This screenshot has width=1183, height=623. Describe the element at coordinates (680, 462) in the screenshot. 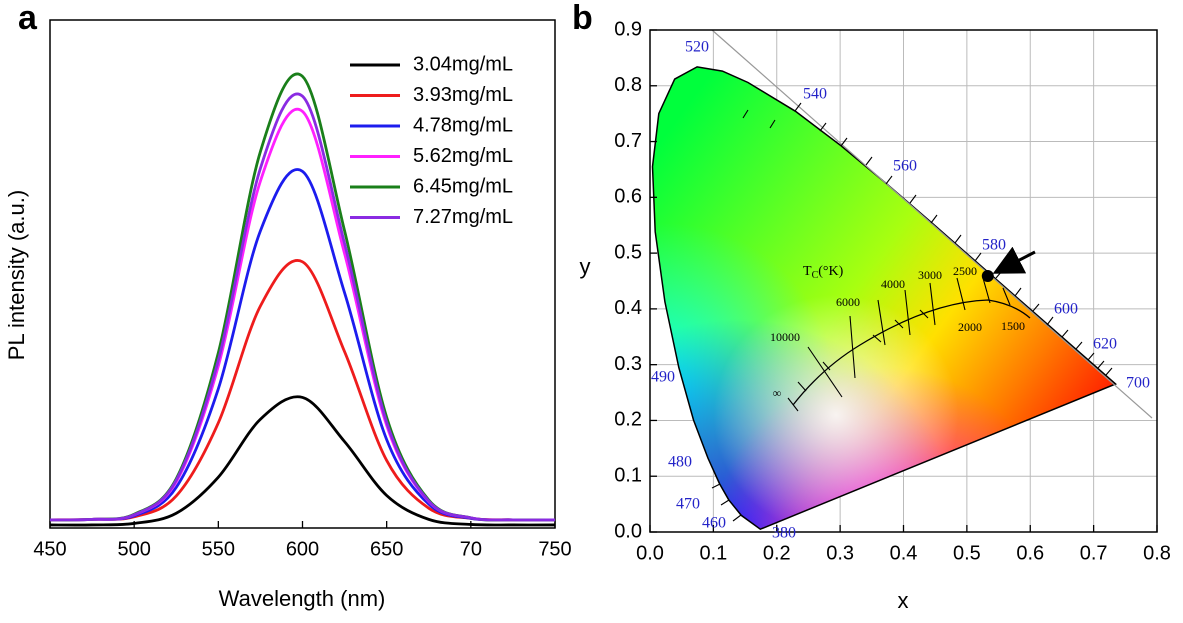

I see `wavelength-label: 480` at that location.